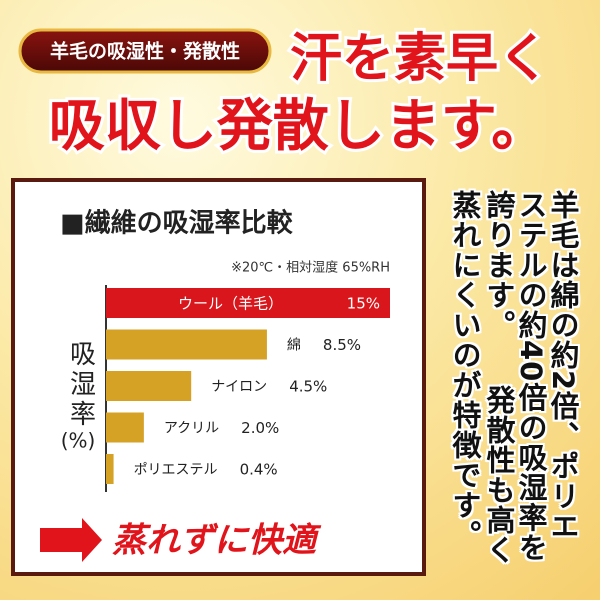 This screenshot has height=600, width=600. What do you see at coordinates (363, 304) in the screenshot?
I see `value-label: 15%` at bounding box center [363, 304].